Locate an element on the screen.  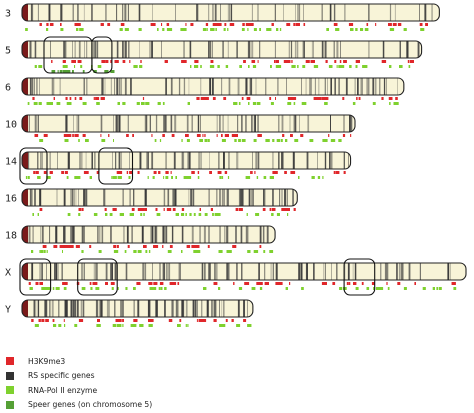
chromosome-bands-x is located at coordinates (236, 271).